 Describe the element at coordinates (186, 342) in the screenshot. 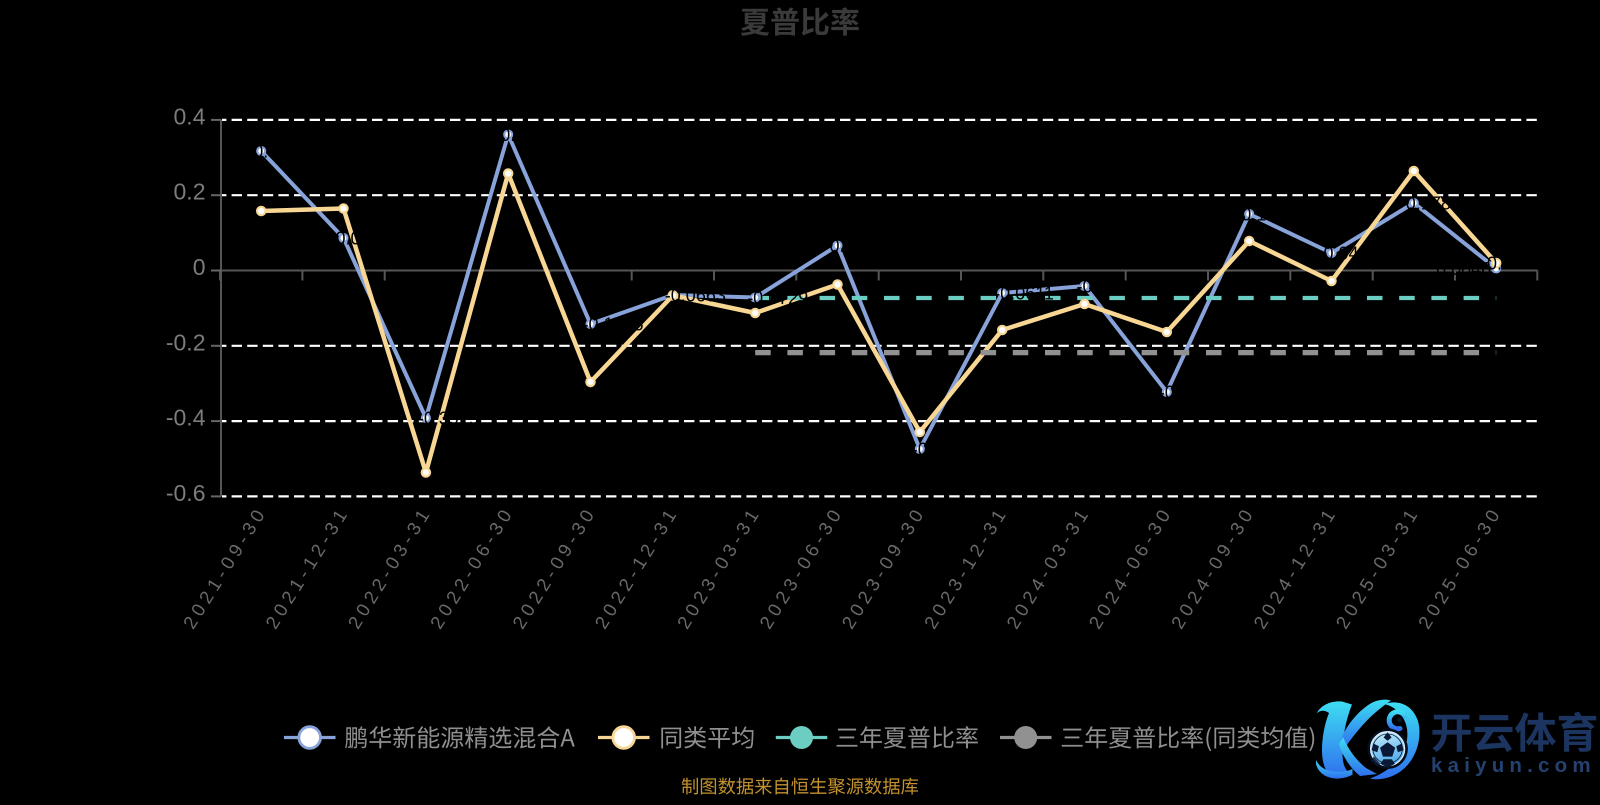

I see `svg-text: -0.2` at that location.